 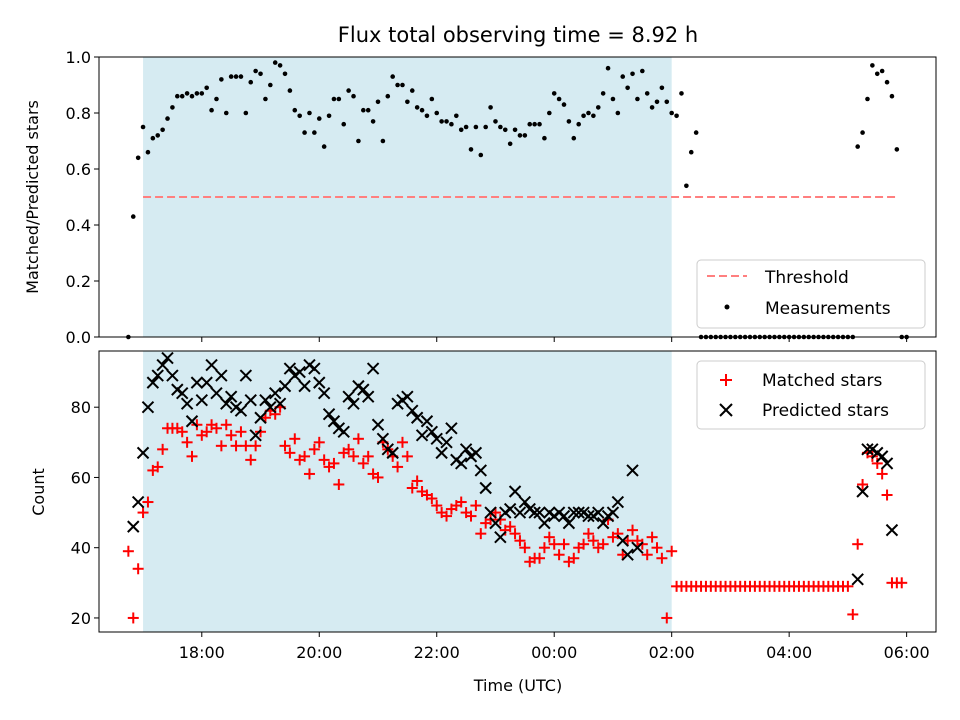 I want to click on top-y-ticks: 0.0 0.2 0.4 0.6 0.8 1.0, so click(x=82, y=197).